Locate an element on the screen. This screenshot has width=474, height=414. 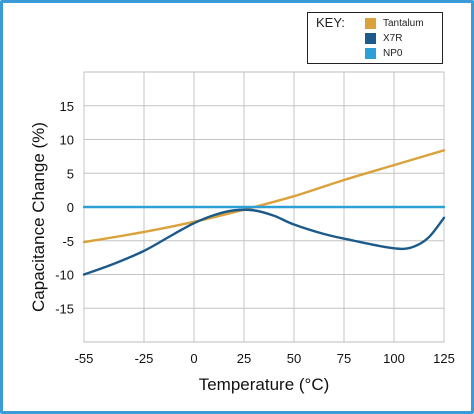
y-axis-label: Capacitance Change (%) is located at coordinates (38, 217).